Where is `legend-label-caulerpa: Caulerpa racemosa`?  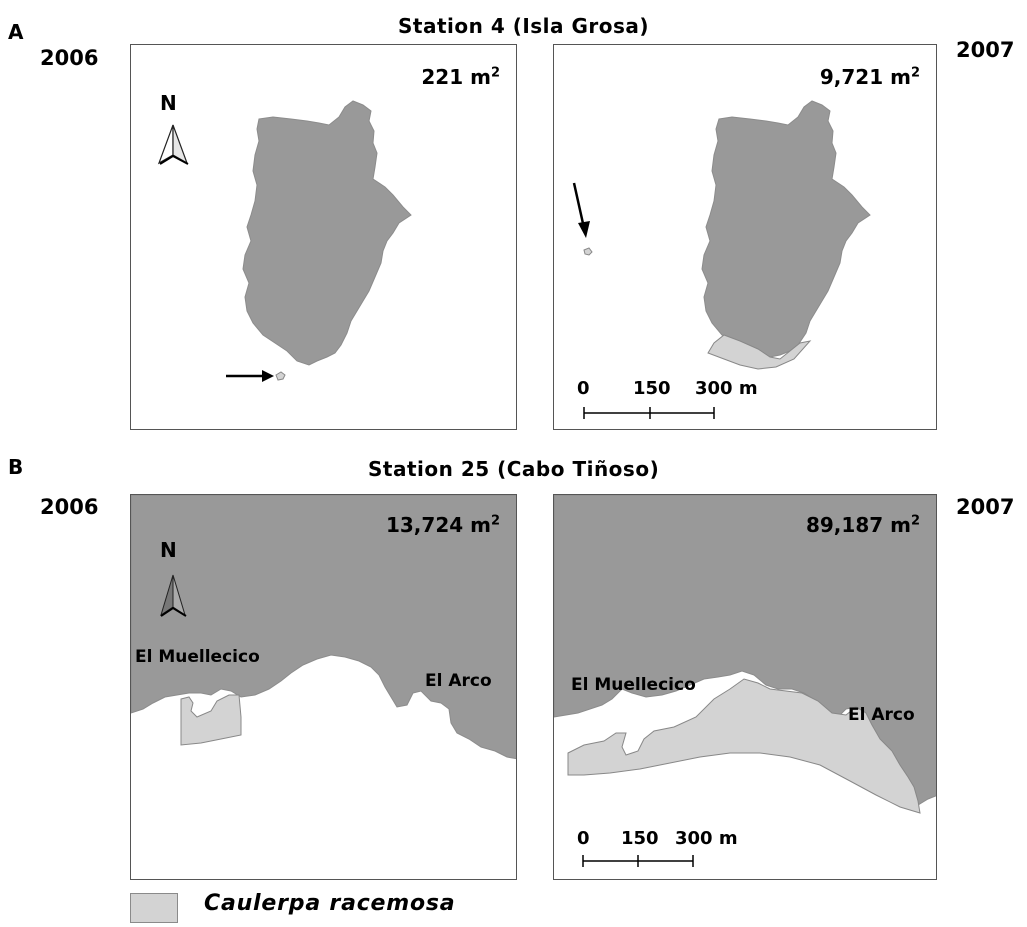 legend-label-caulerpa: Caulerpa racemosa is located at coordinates (330, 903).